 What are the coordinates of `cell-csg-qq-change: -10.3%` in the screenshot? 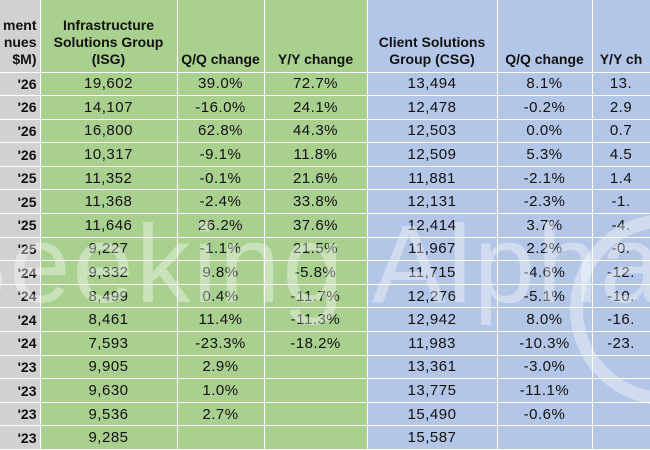 It's located at (545, 343).